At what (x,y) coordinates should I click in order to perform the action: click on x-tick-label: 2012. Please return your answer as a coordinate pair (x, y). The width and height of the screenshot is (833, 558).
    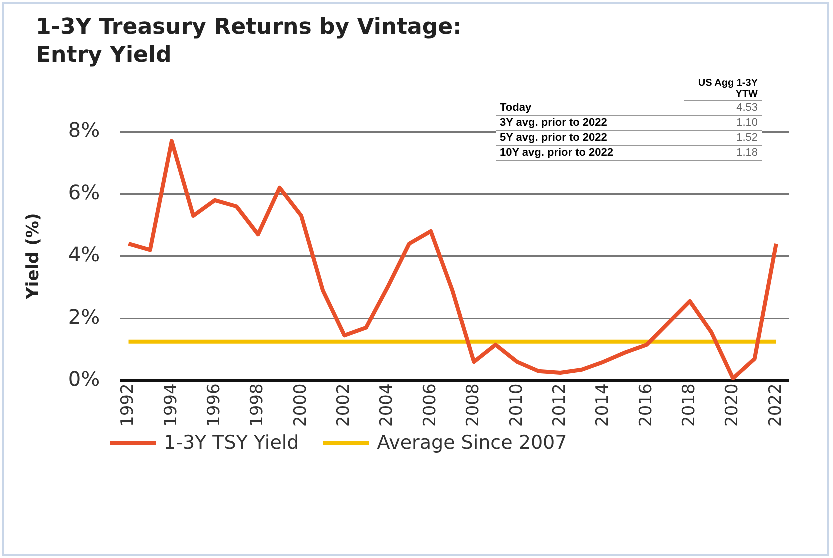
    Looking at the image, I should click on (560, 405).